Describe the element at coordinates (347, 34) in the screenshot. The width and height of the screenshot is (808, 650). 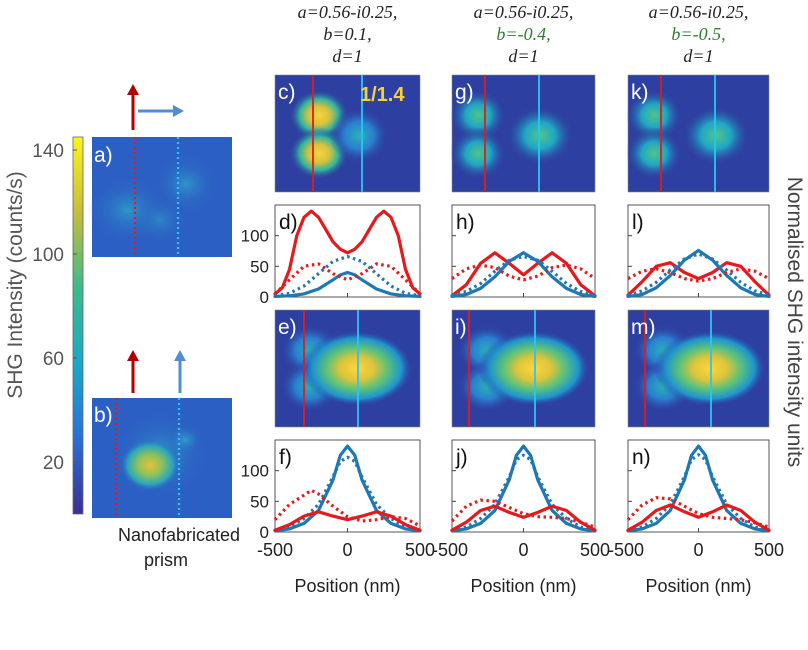
I see `column-header-line: b=0.1,` at that location.